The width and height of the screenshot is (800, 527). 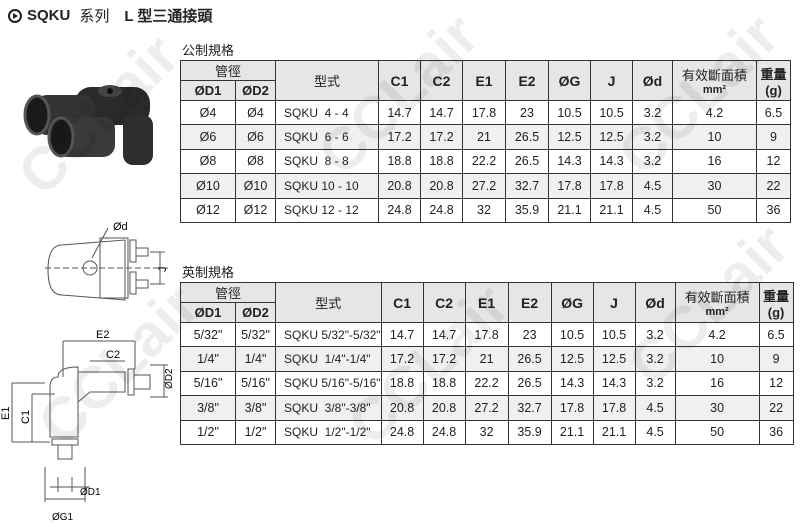 I want to click on header-g: ØG, so click(x=569, y=80).